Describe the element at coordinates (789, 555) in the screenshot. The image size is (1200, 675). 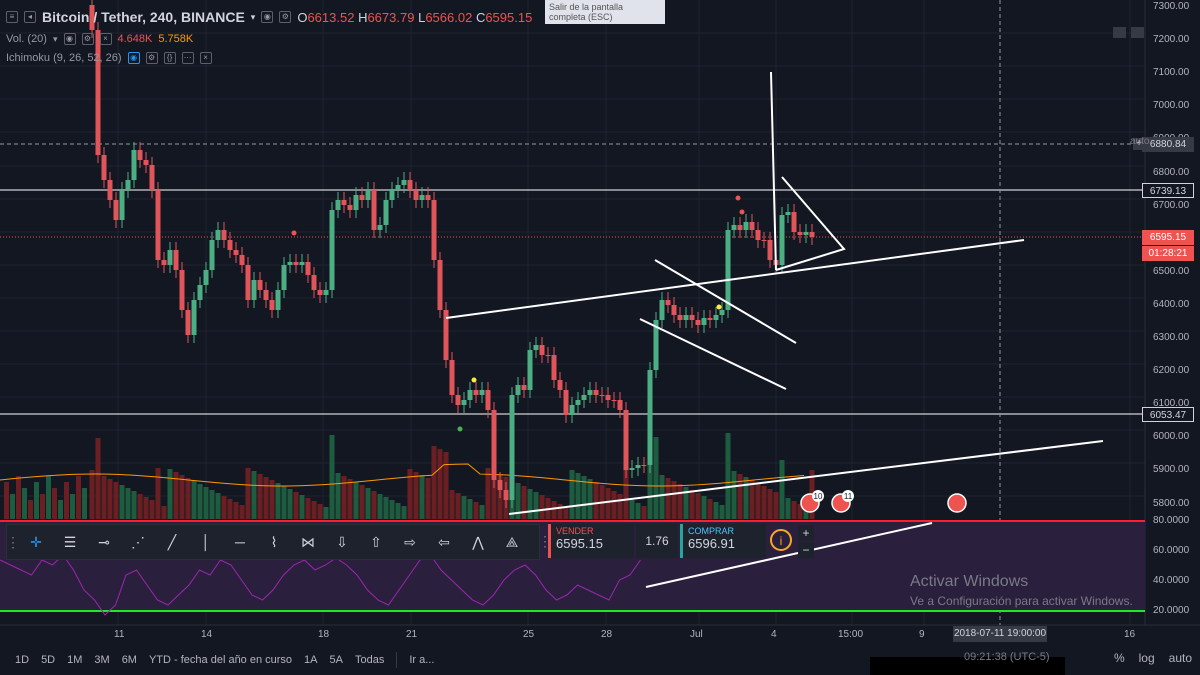
I see `rsi-trendline-overlay` at that location.